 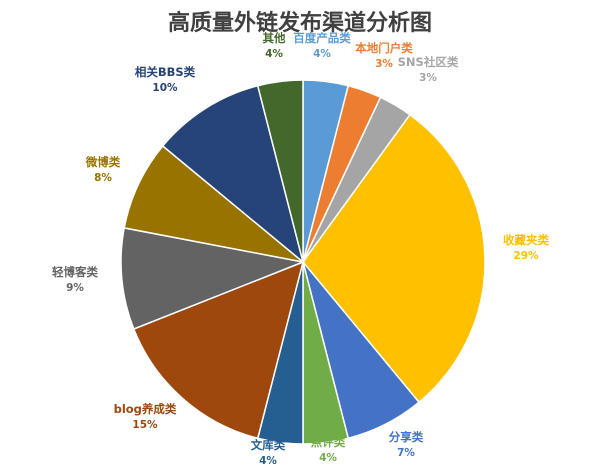 I want to click on slice-percent-4: 29%, so click(x=526, y=256).